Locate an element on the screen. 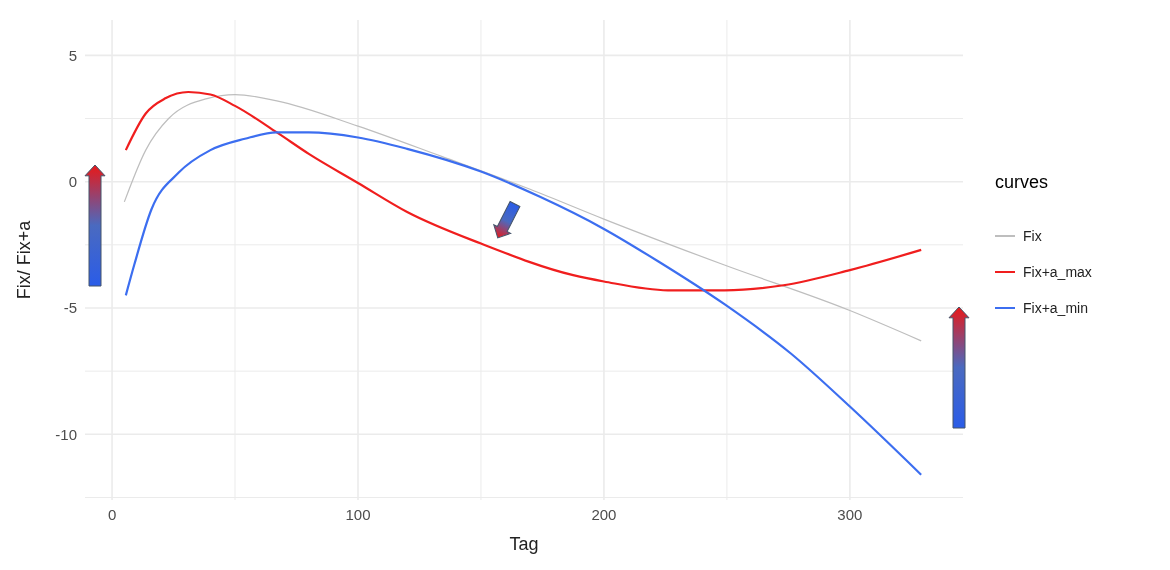  y-tick-label: 0 is located at coordinates (72, 181).